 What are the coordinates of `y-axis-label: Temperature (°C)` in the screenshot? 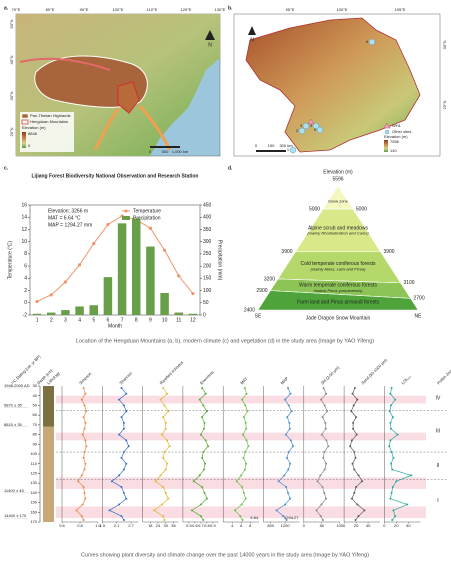 It's located at (10, 259).